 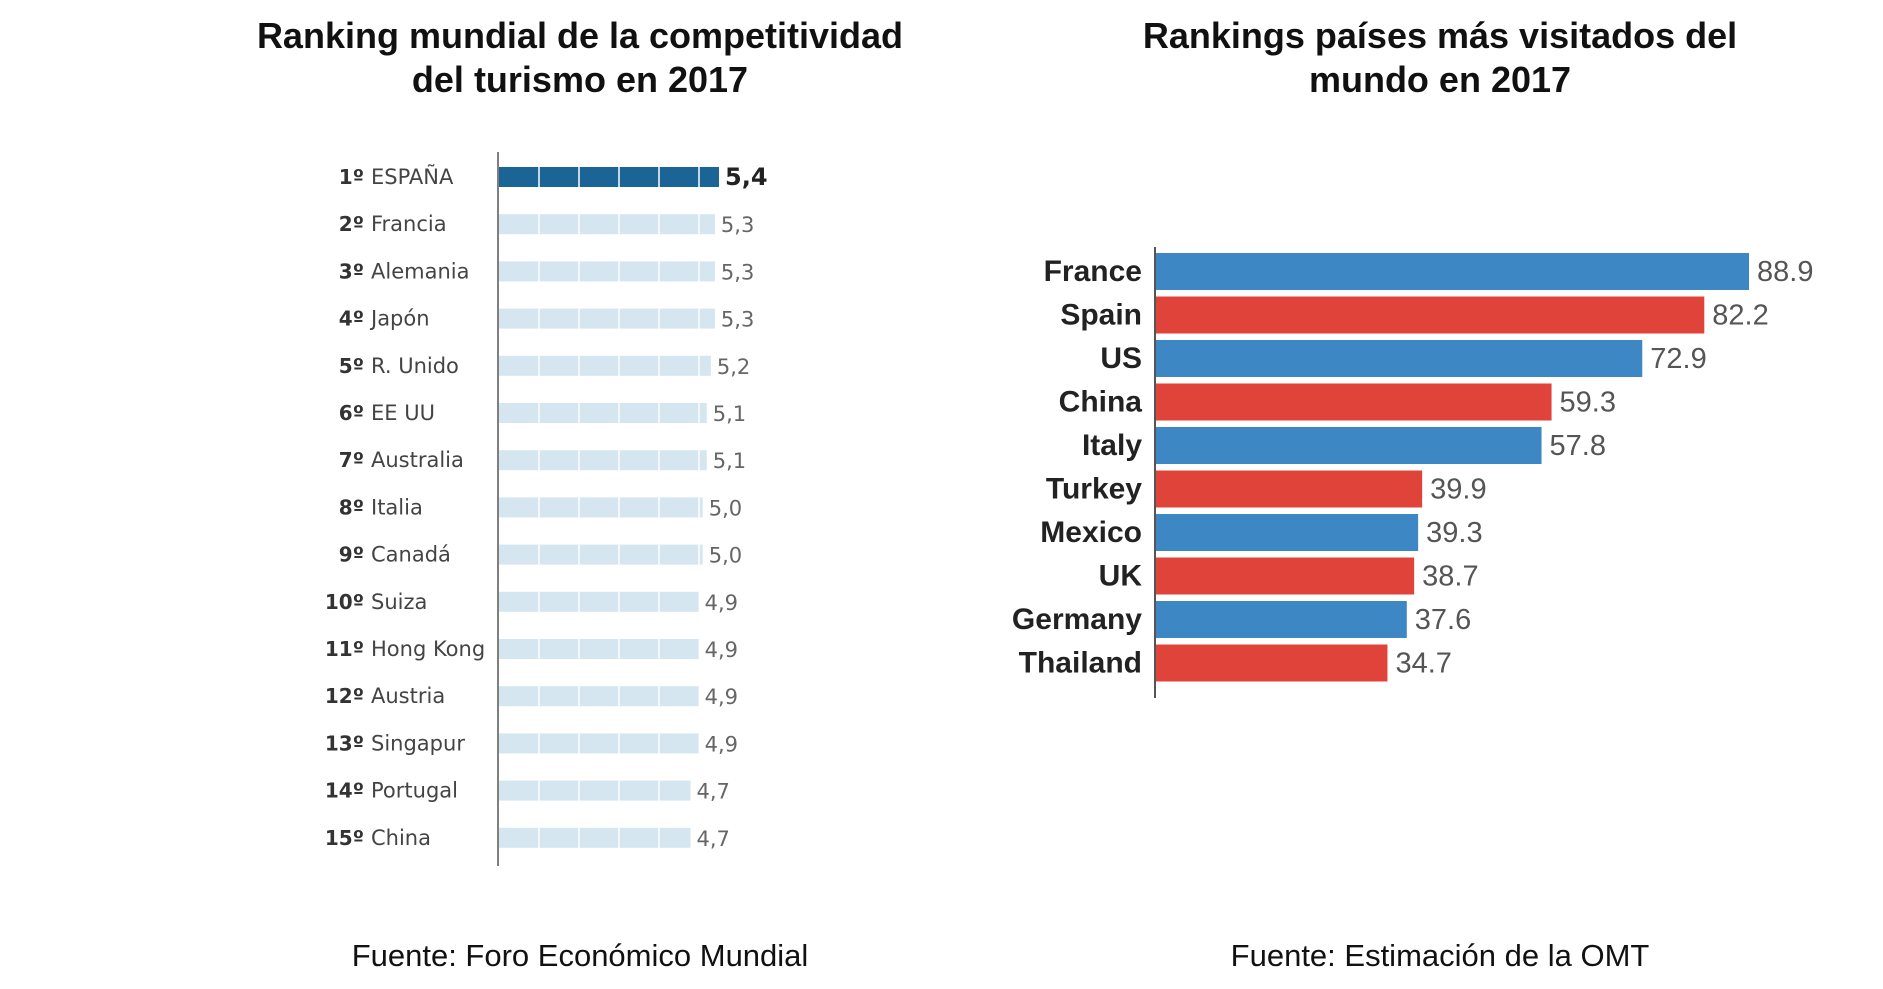 I want to click on rank-value-label: 5,2, so click(x=733, y=367).